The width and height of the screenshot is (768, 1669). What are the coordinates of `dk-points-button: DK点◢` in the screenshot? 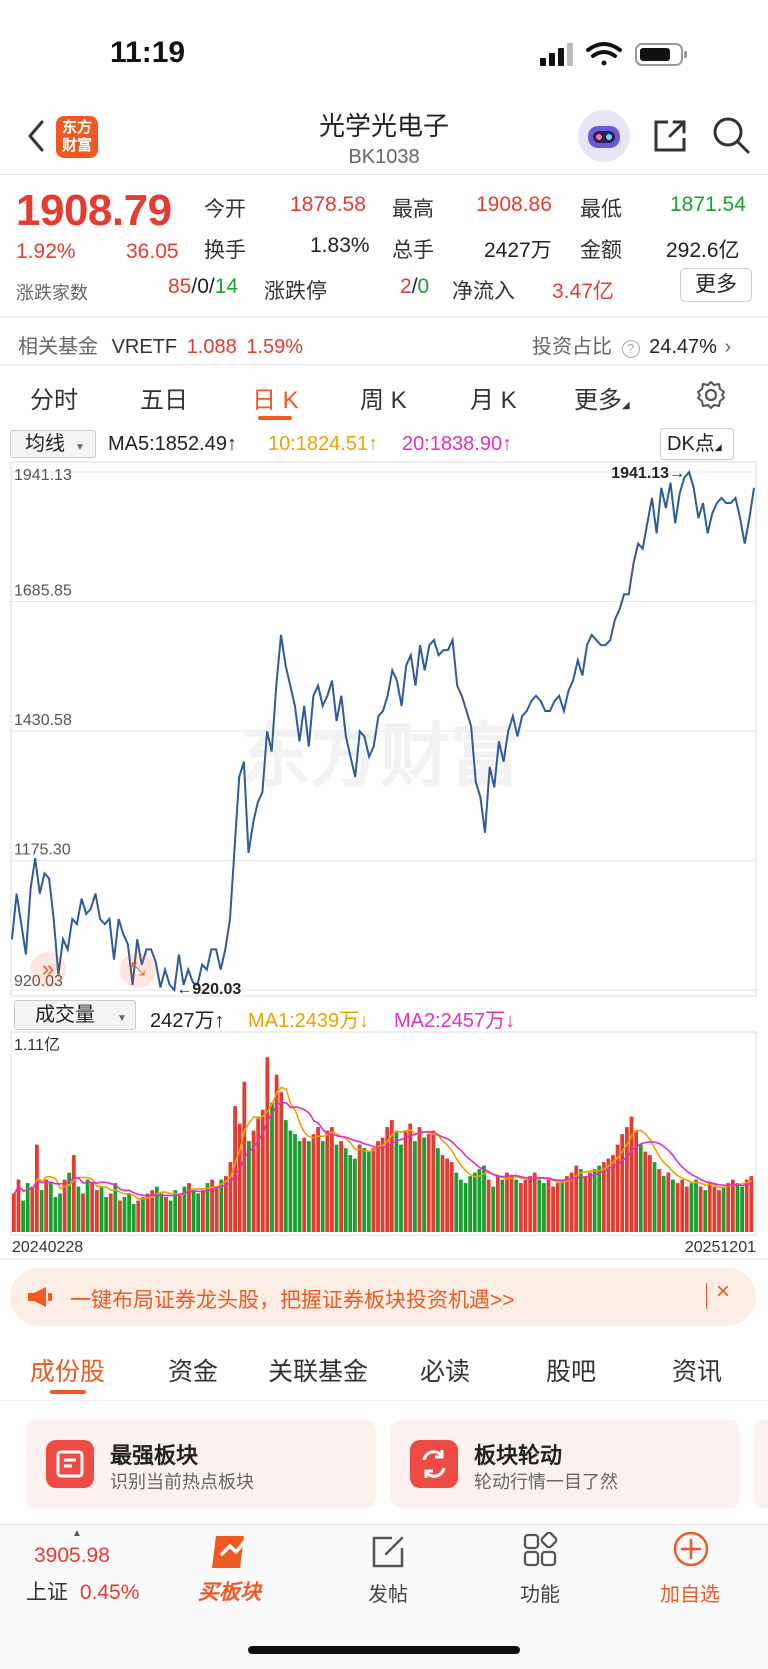 It's located at (697, 444).